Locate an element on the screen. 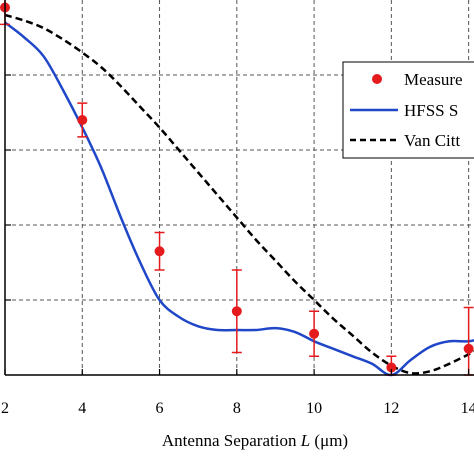 The height and width of the screenshot is (474, 474). x-tick-label: 12 is located at coordinates (391, 408).